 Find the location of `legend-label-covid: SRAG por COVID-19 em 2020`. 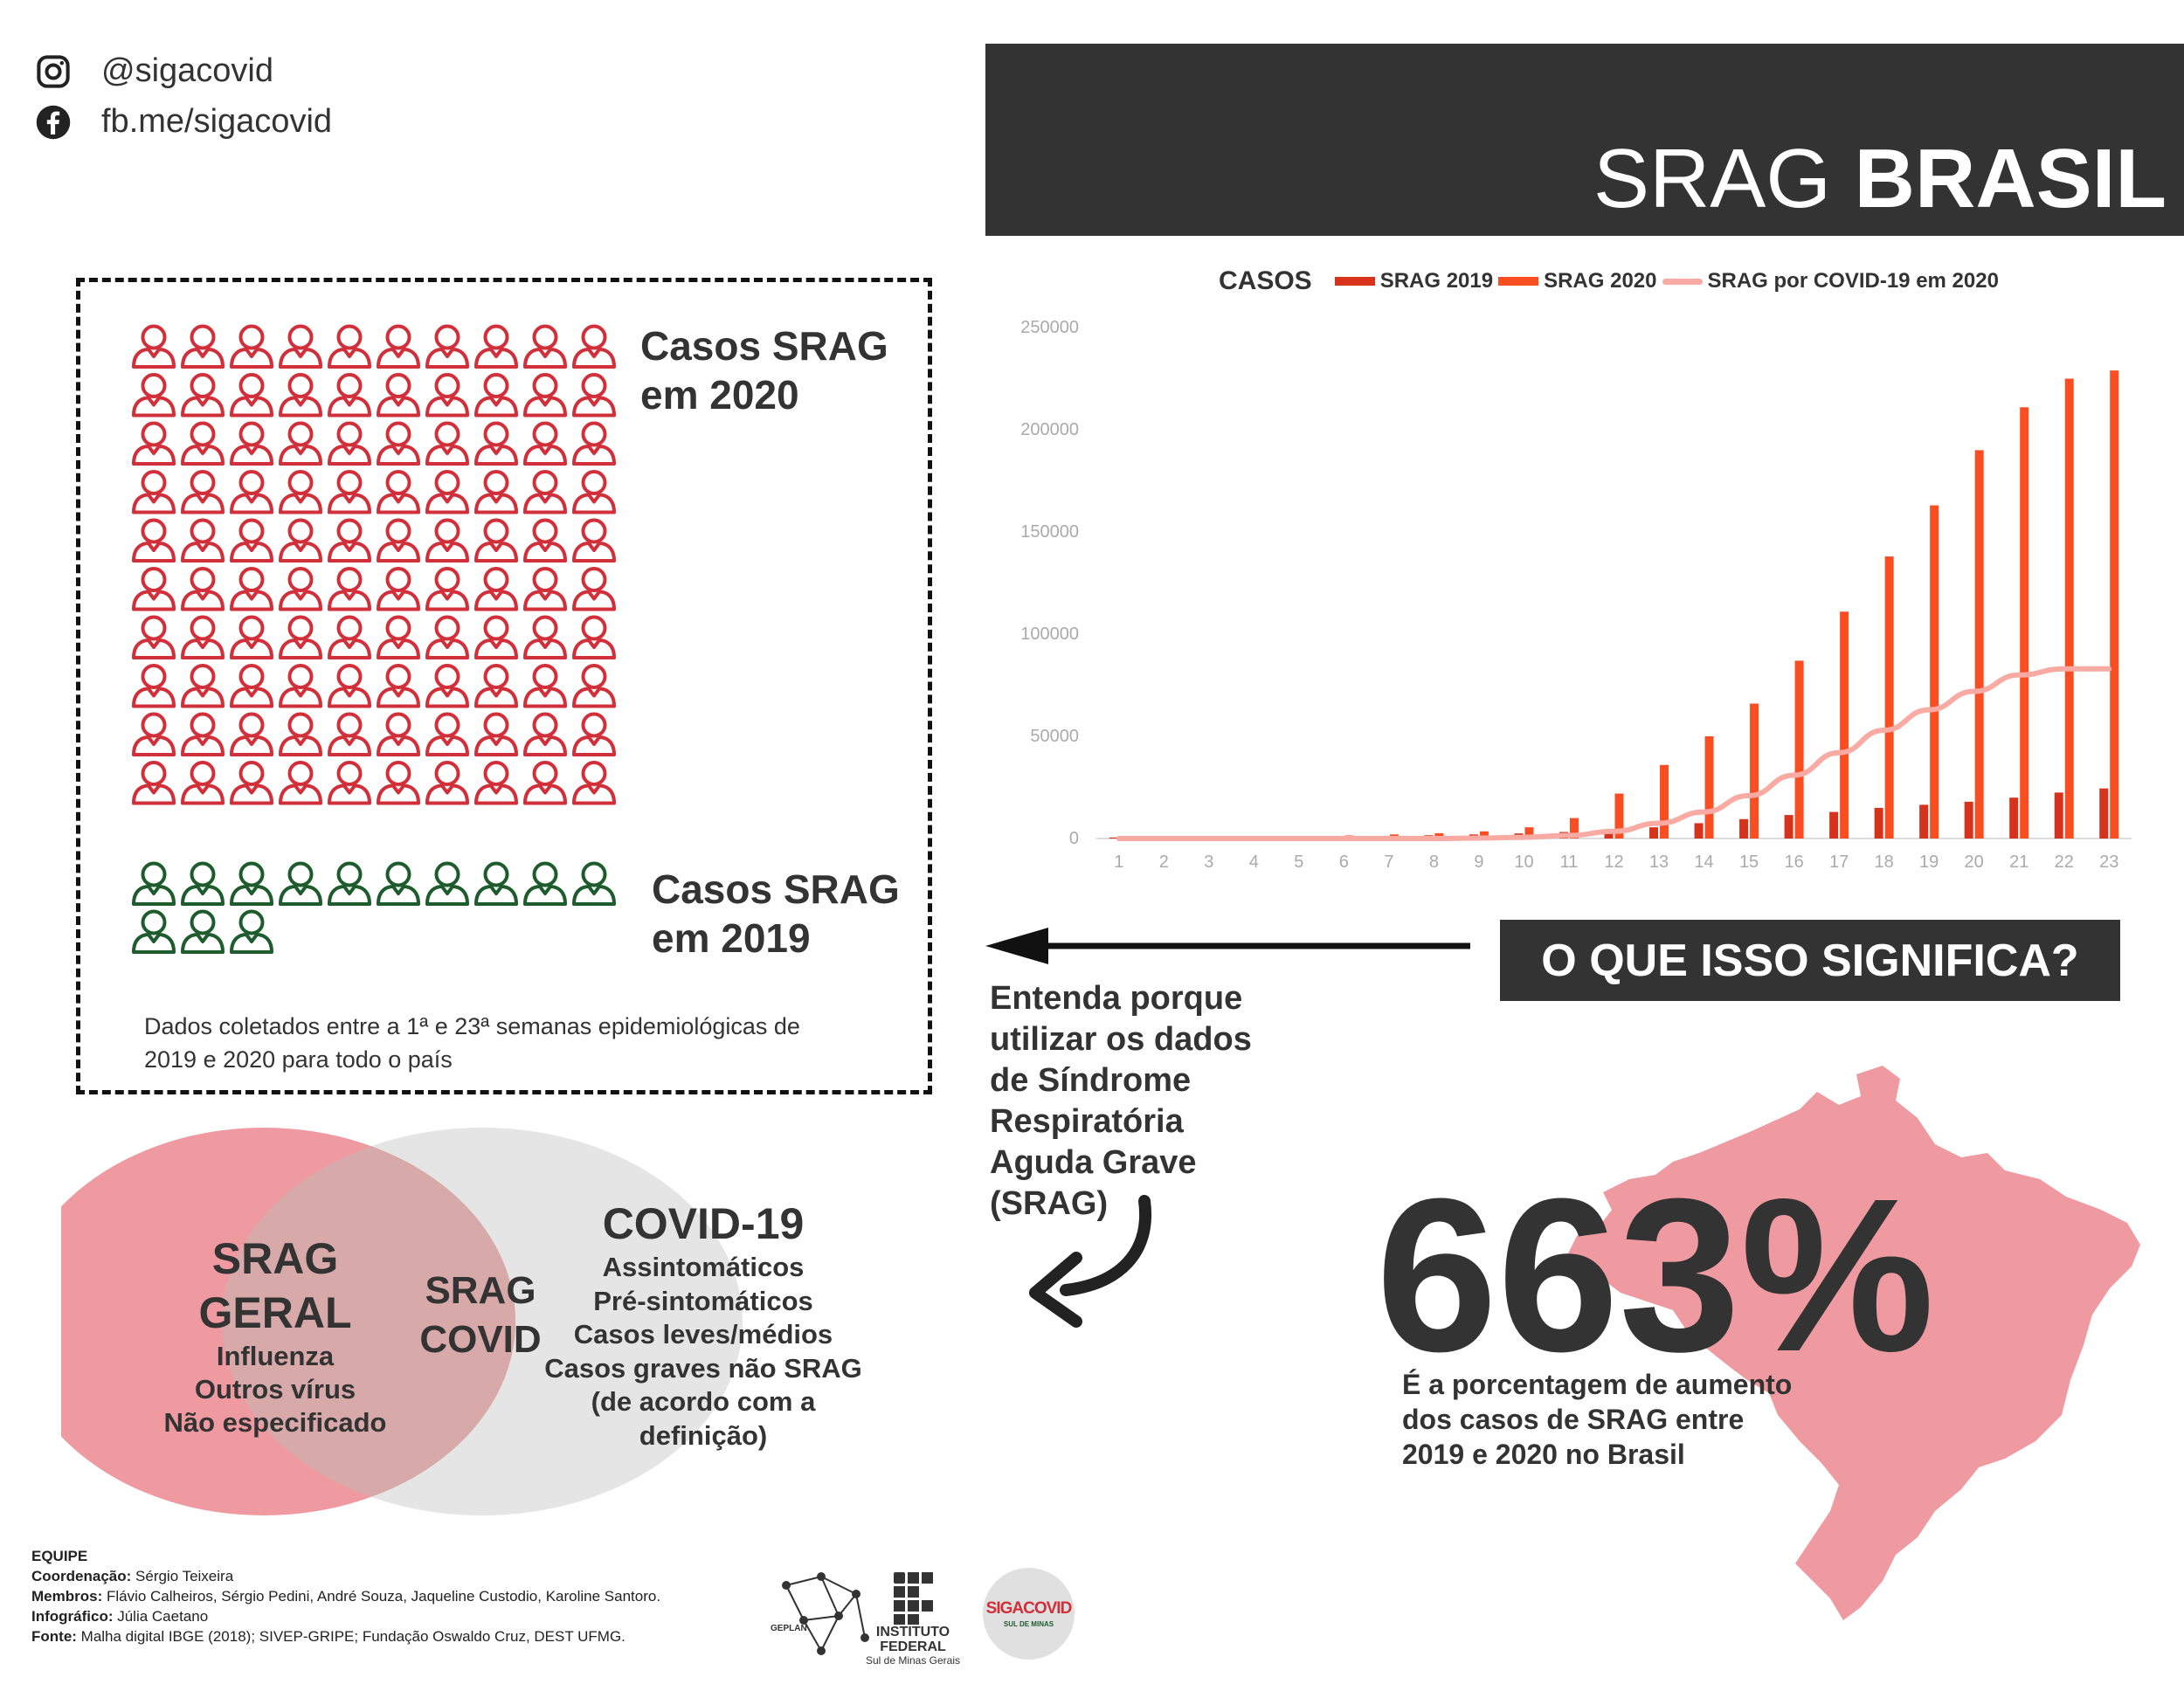

legend-label-covid: SRAG por COVID-19 em 2020 is located at coordinates (1853, 281).